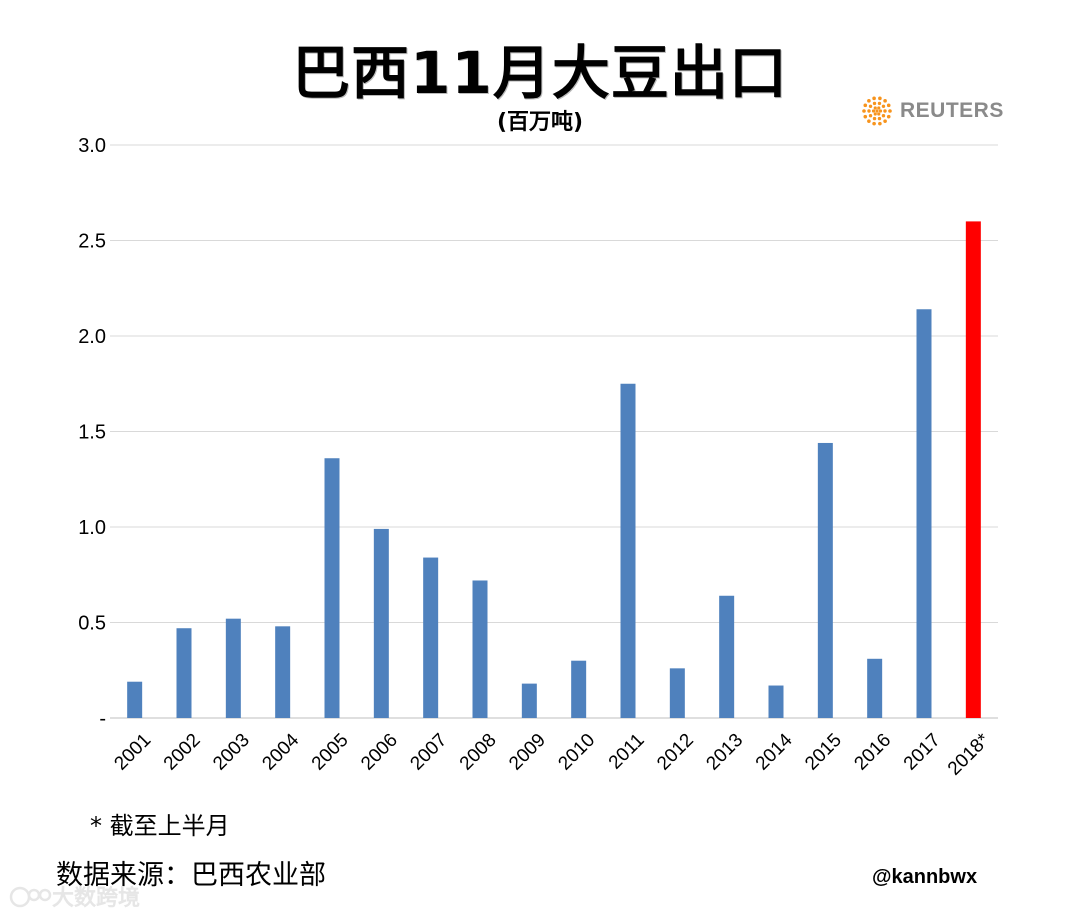  I want to click on bar-2005, so click(332, 588).